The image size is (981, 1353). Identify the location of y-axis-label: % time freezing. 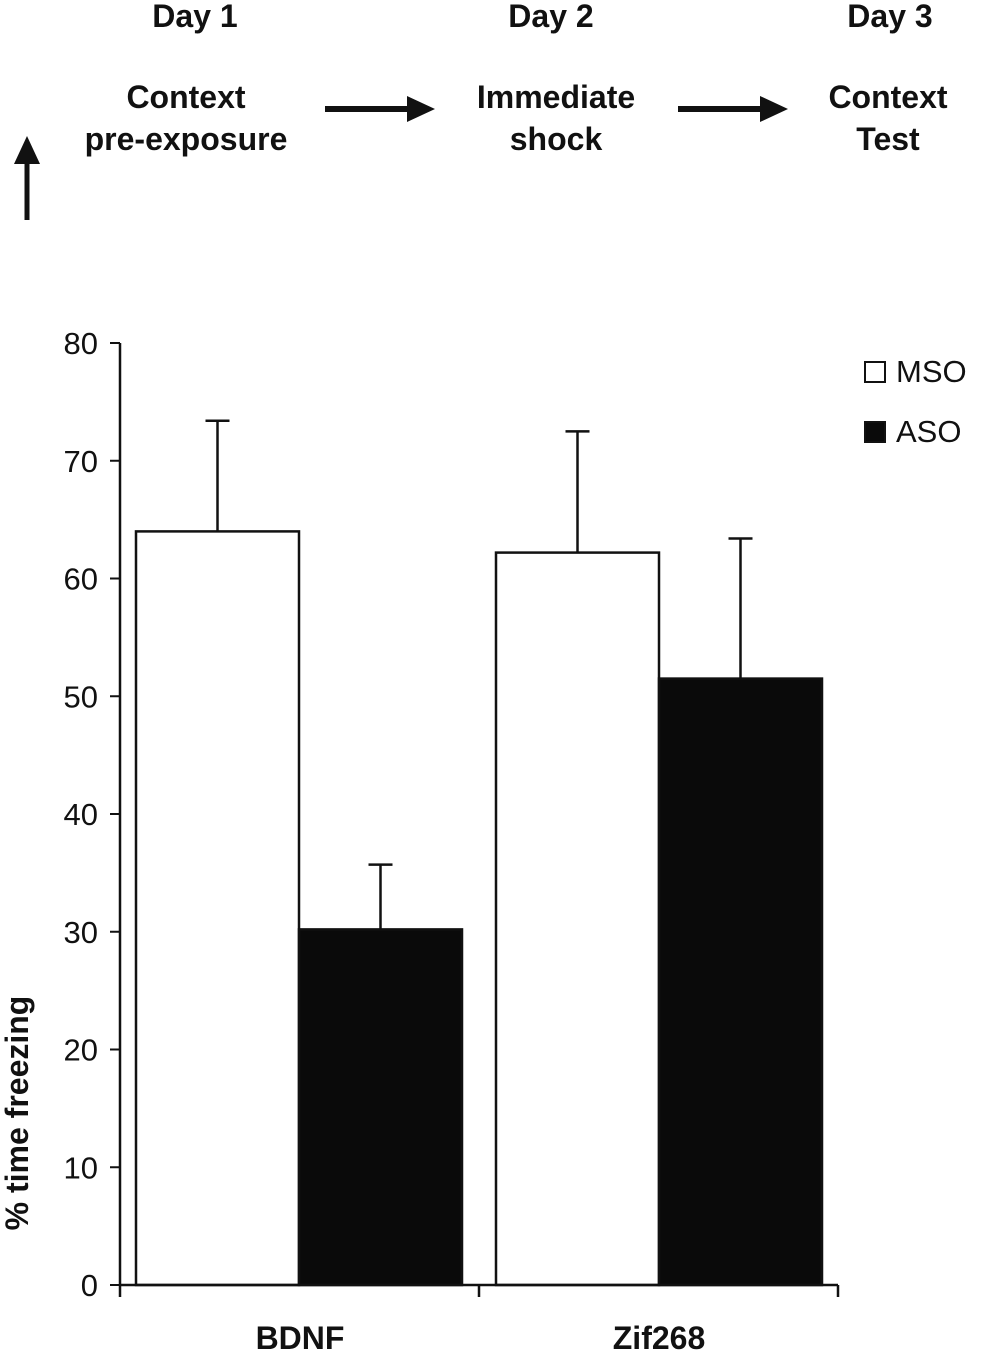
(17, 1113).